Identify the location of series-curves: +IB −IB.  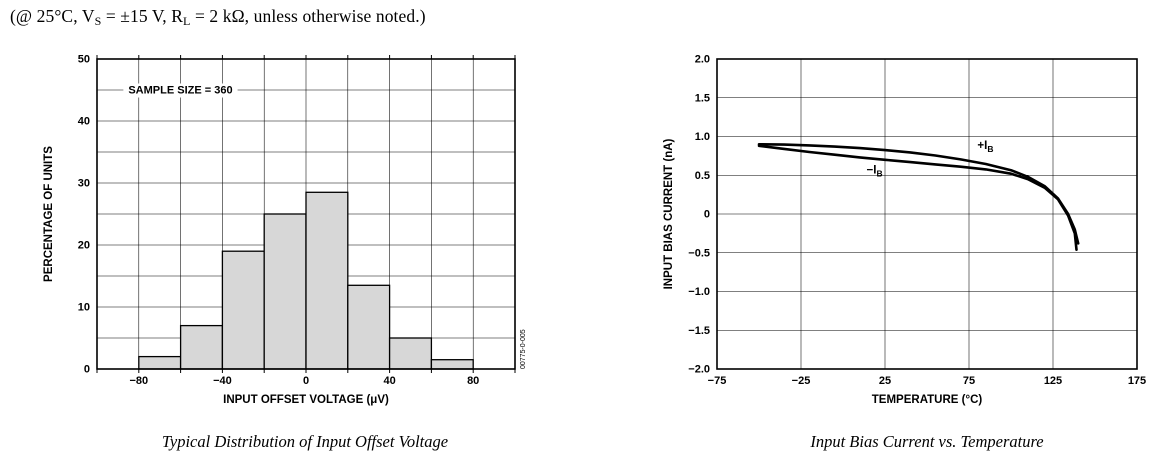
(918, 195).